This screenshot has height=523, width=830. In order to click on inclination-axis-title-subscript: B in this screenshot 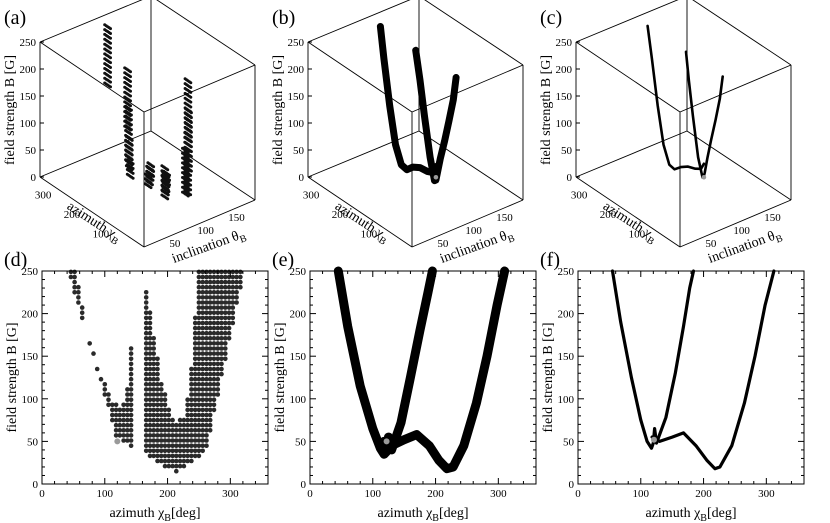, I will do `click(511, 239)`.